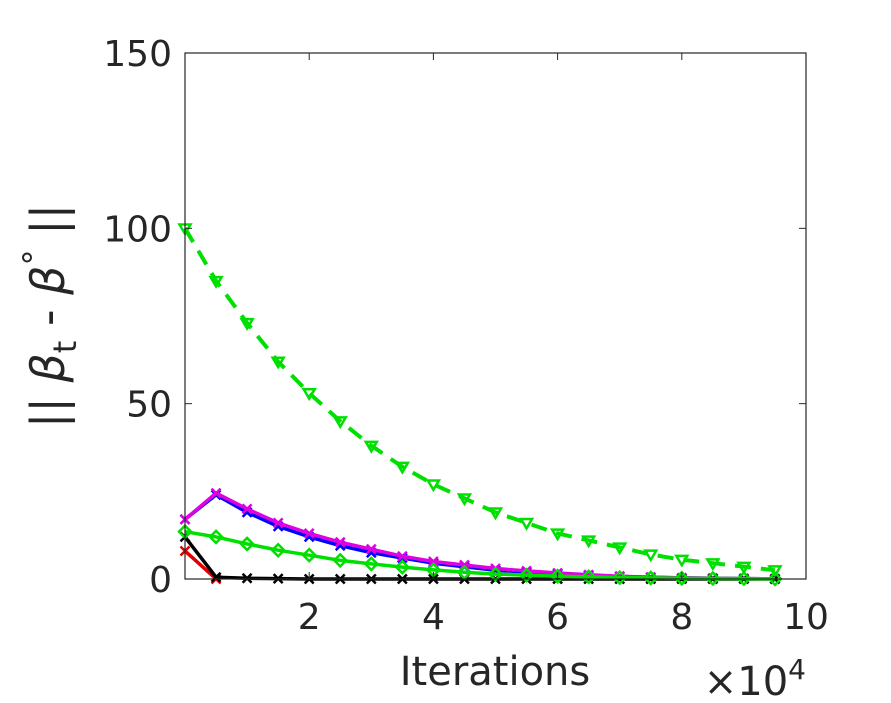 The width and height of the screenshot is (891, 703). What do you see at coordinates (160, 580) in the screenshot?
I see `y-tick-label: 0` at bounding box center [160, 580].